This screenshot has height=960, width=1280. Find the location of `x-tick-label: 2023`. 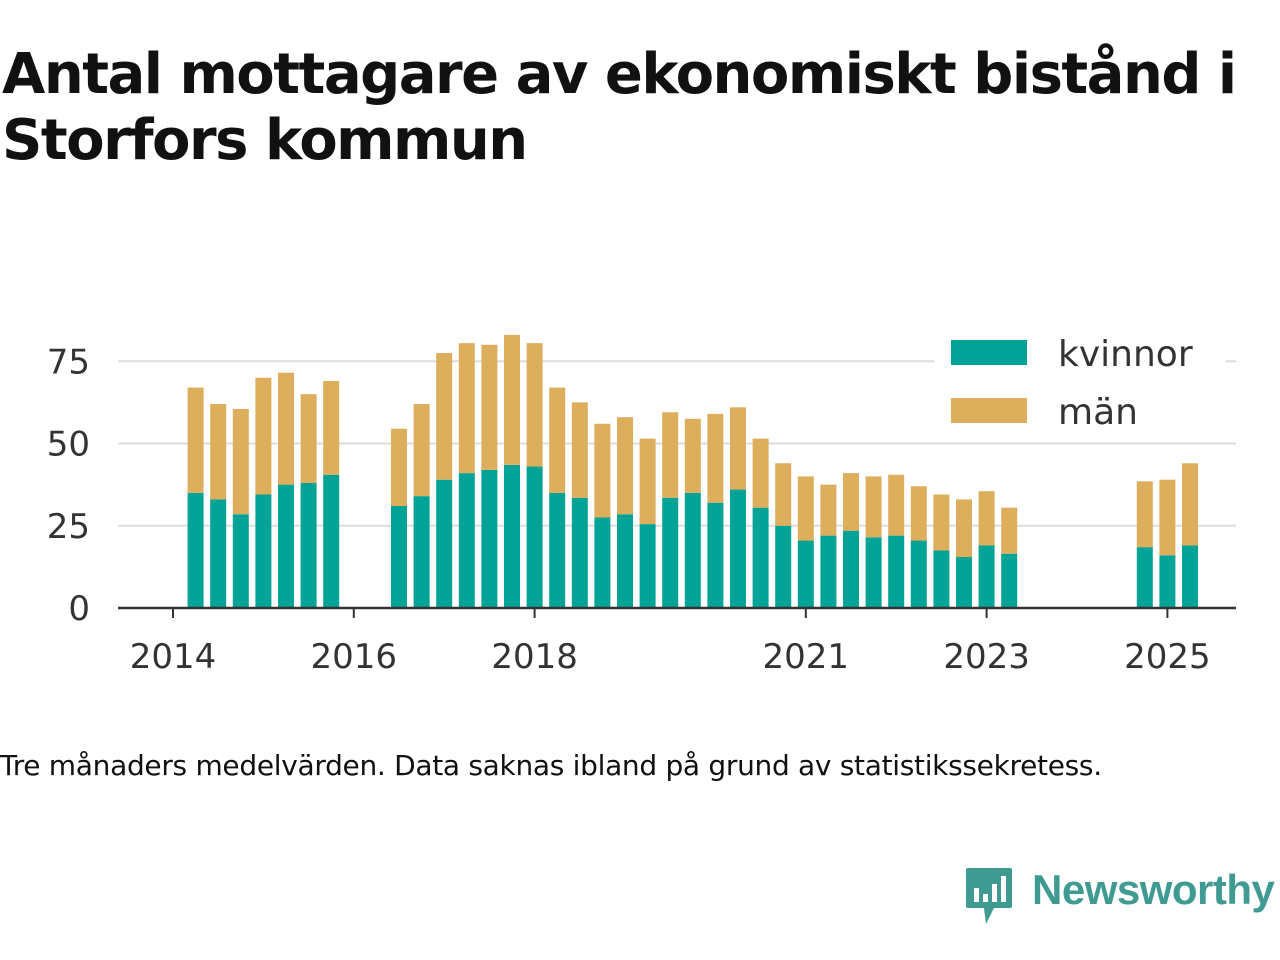

x-tick-label: 2023 is located at coordinates (986, 657).